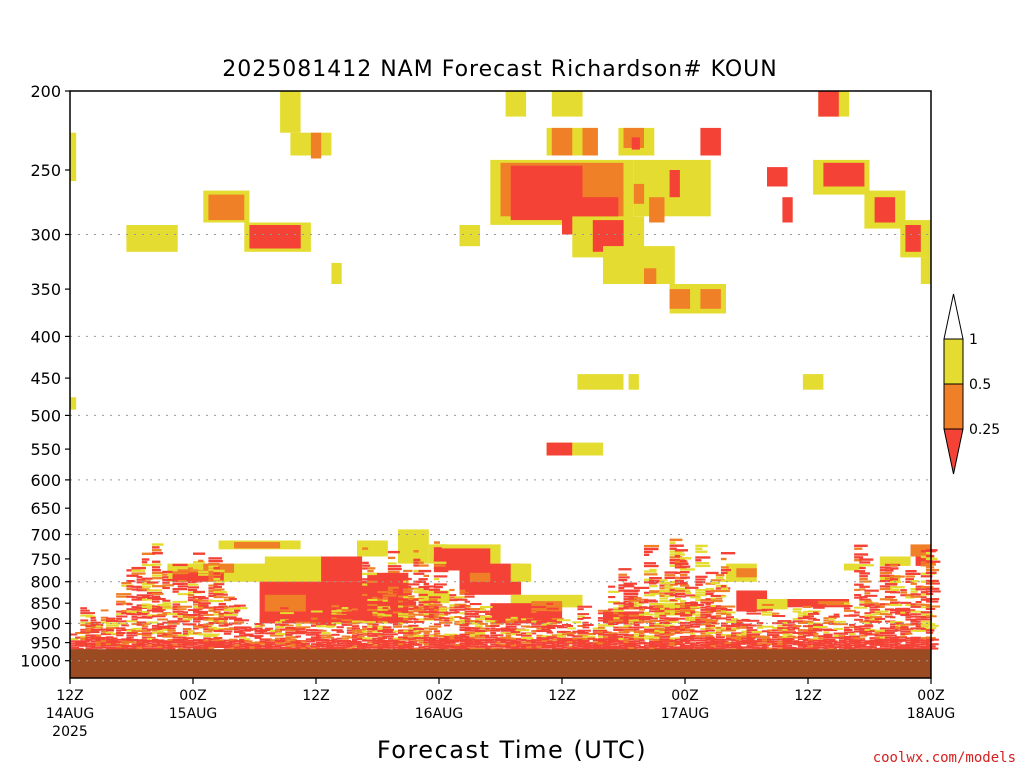 This screenshot has width=1024, height=768. What do you see at coordinates (45, 378) in the screenshot?
I see `y-tick-label: 450` at bounding box center [45, 378].